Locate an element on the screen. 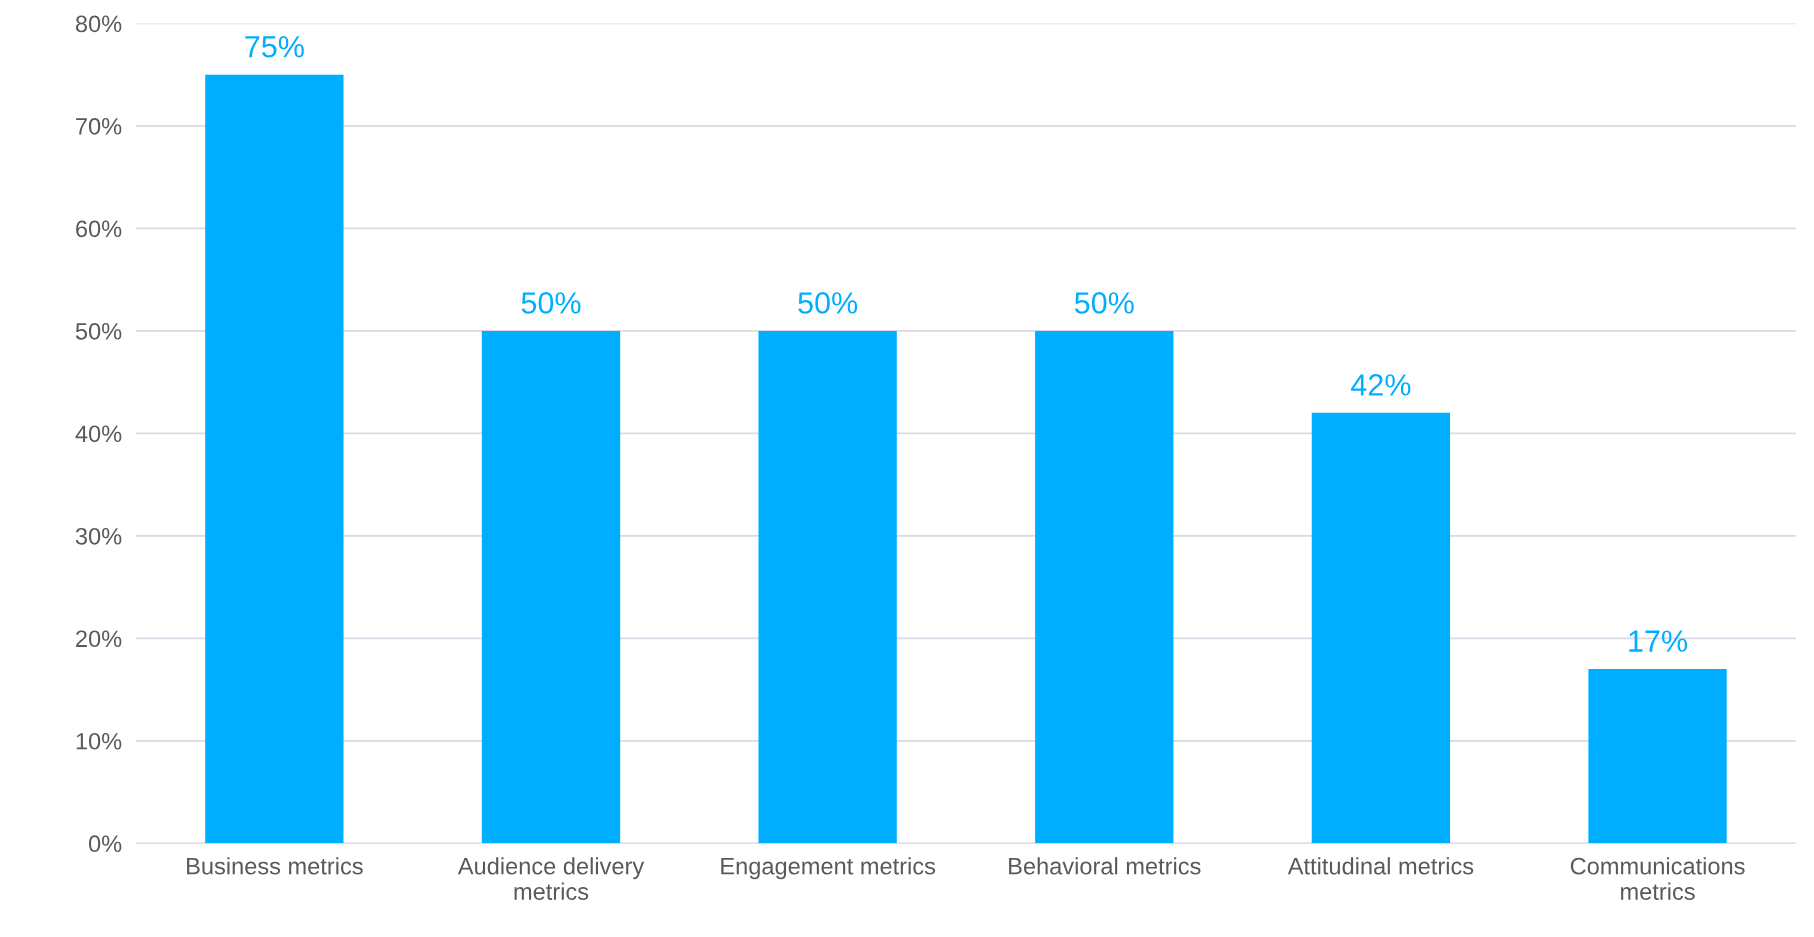  x-tick-label: Business metrics is located at coordinates (275, 866).